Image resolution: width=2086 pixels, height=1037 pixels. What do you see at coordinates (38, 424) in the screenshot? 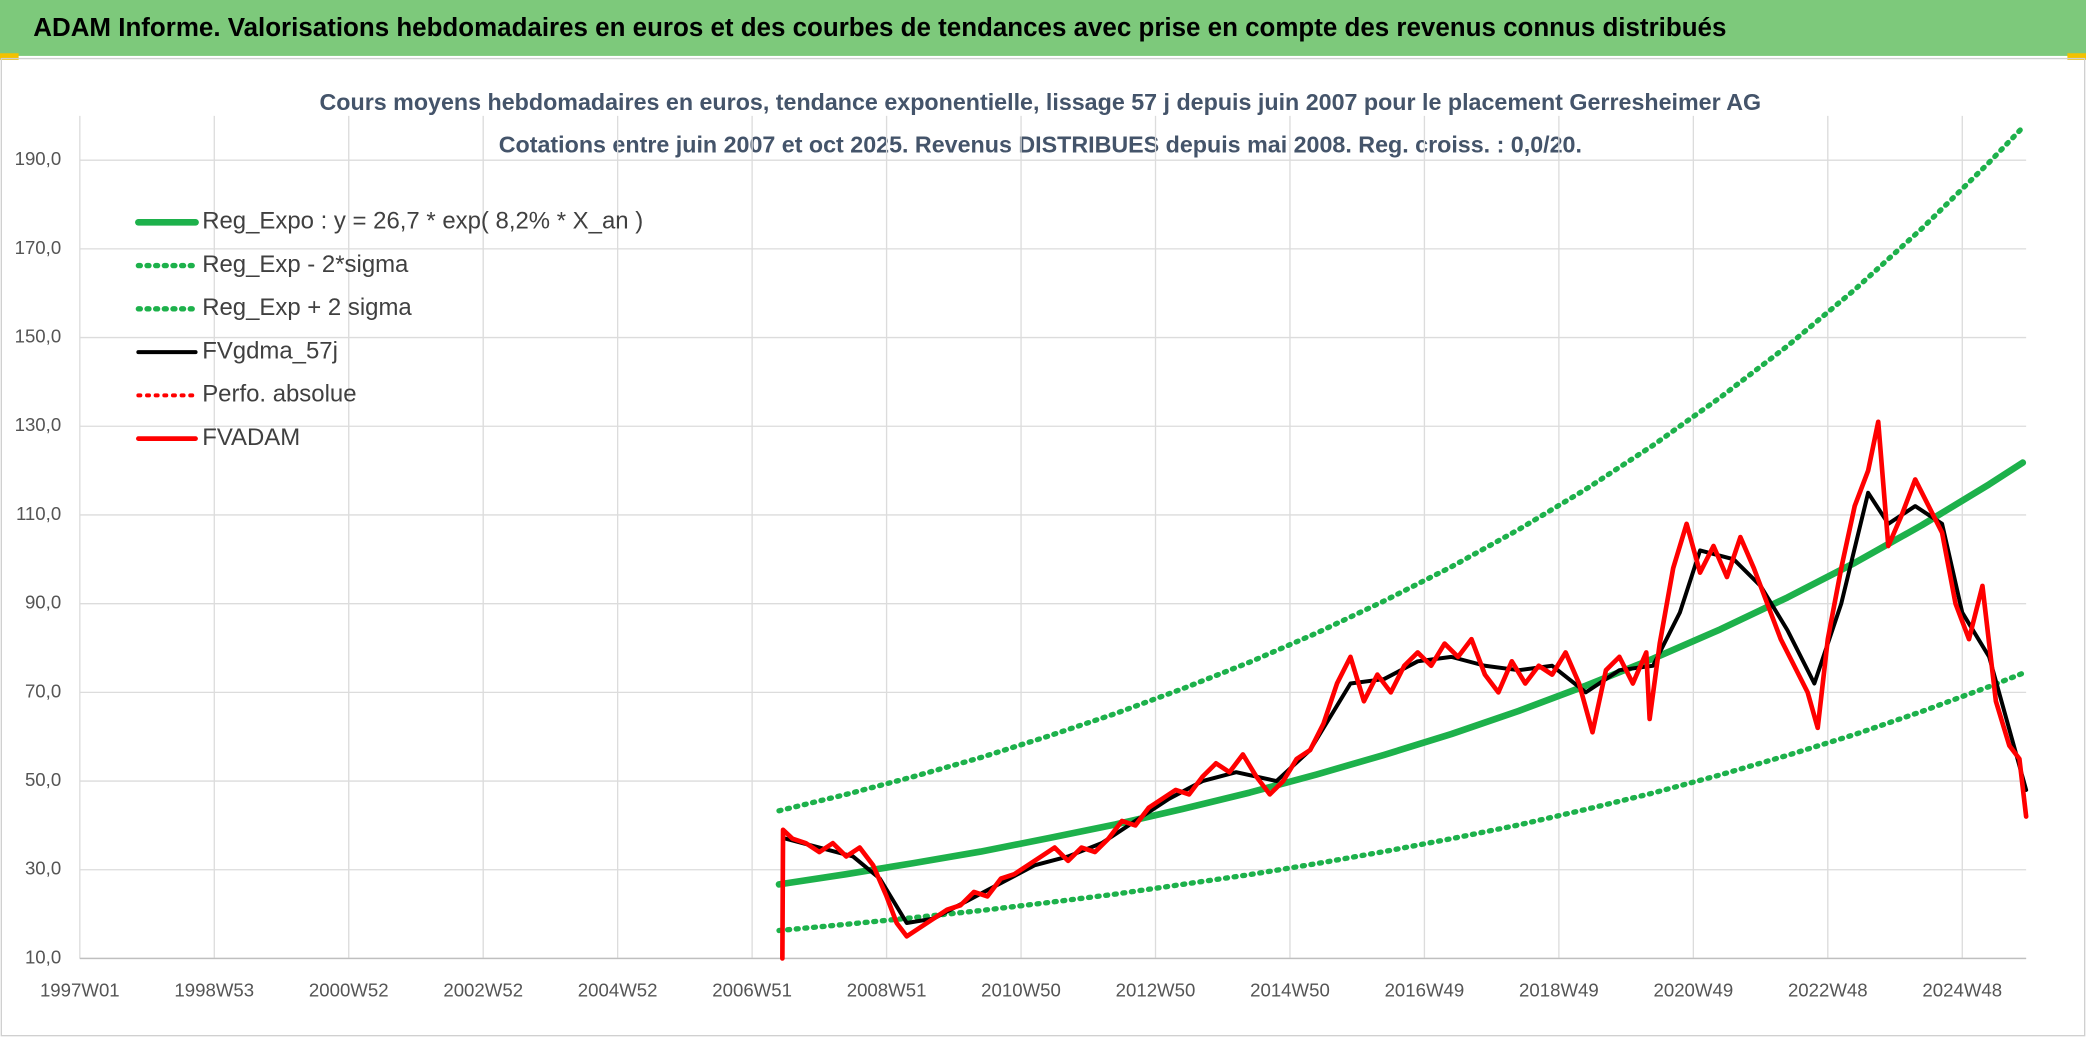
I see `y-tick-label: 130,0` at bounding box center [38, 424].